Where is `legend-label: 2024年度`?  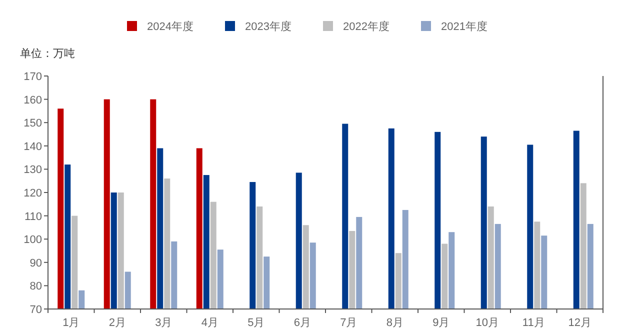
legend-label: 2024年度 is located at coordinates (170, 26).